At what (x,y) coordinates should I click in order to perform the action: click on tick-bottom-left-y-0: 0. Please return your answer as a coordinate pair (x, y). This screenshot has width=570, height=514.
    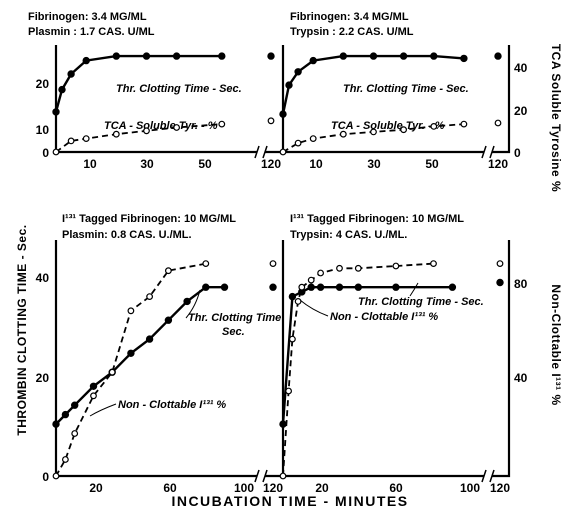
    Looking at the image, I should click on (45, 477).